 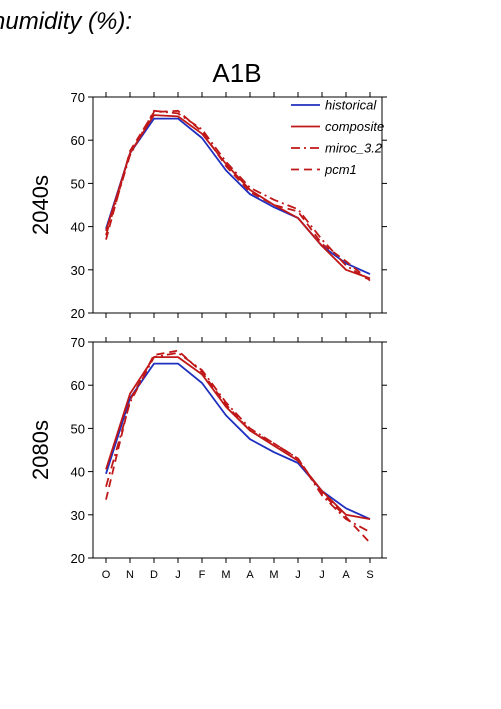 I want to click on x-tick-label: O, so click(x=106, y=575).